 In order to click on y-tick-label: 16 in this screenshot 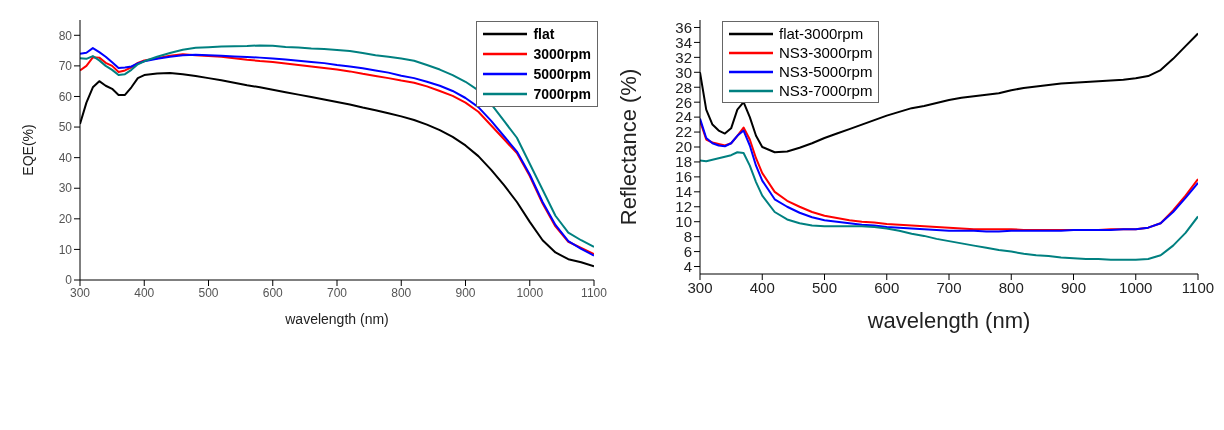, I will do `click(683, 177)`.